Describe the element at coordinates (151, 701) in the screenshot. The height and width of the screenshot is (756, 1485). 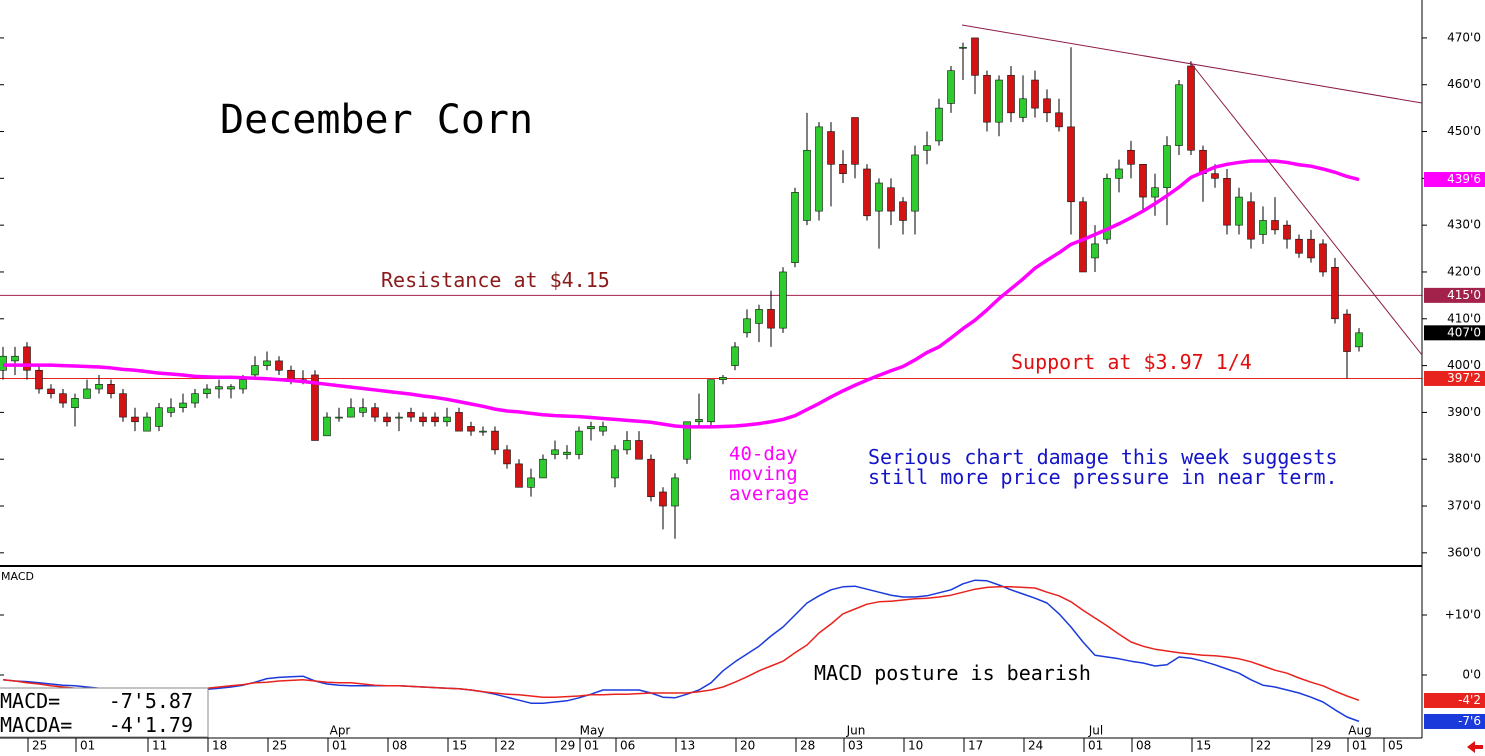
I see `readout-value: -7'5.87` at that location.